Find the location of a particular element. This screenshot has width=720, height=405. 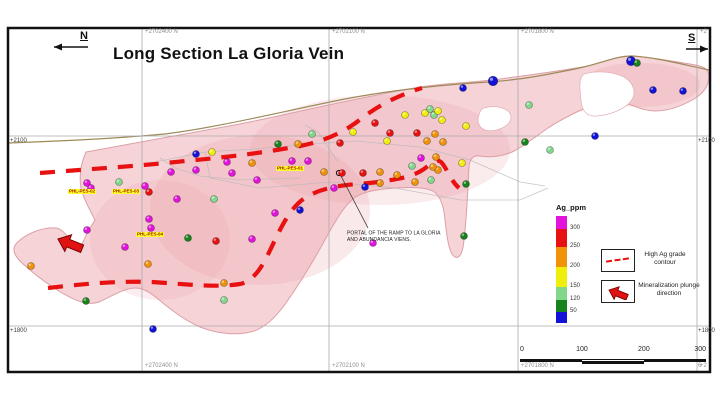

legend-color-scale: 300 250 200 150 120 50 is located at coordinates (568, 269).